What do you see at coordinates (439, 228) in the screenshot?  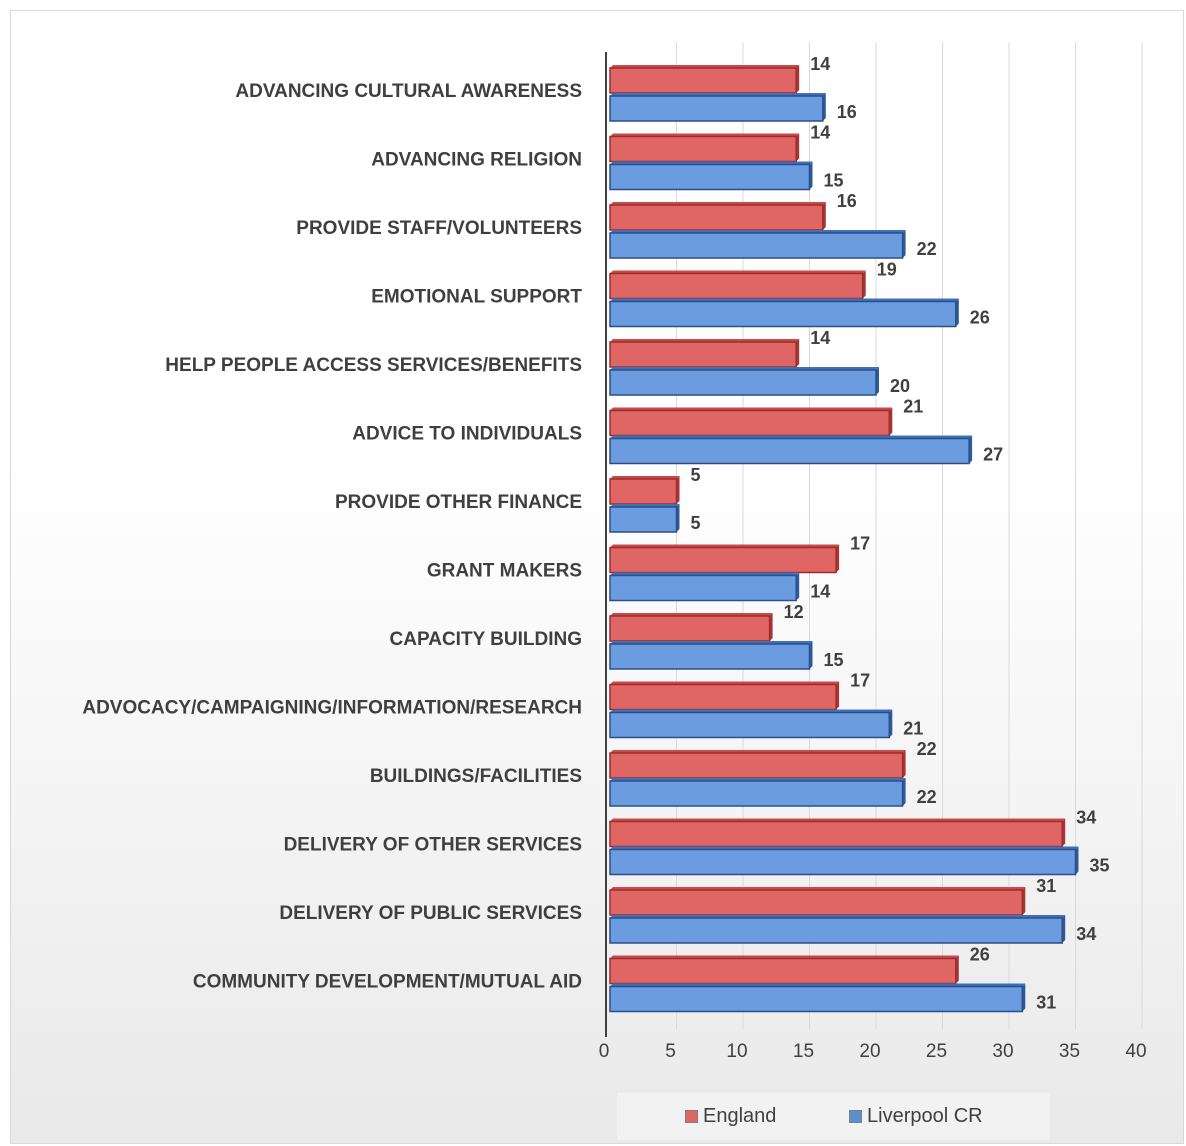 I see `category-label: PROVIDE STAFF/VOLUNTEERS` at bounding box center [439, 228].